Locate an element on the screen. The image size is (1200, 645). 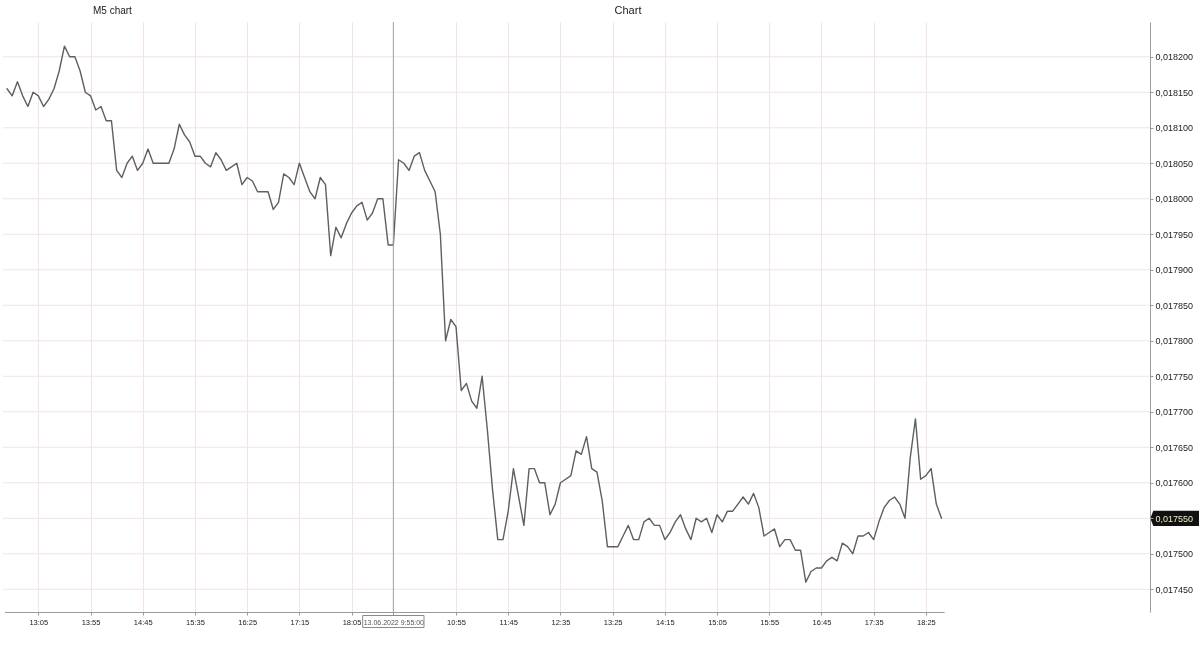
y-tick-label: 0,018100 is located at coordinates (1174, 128).